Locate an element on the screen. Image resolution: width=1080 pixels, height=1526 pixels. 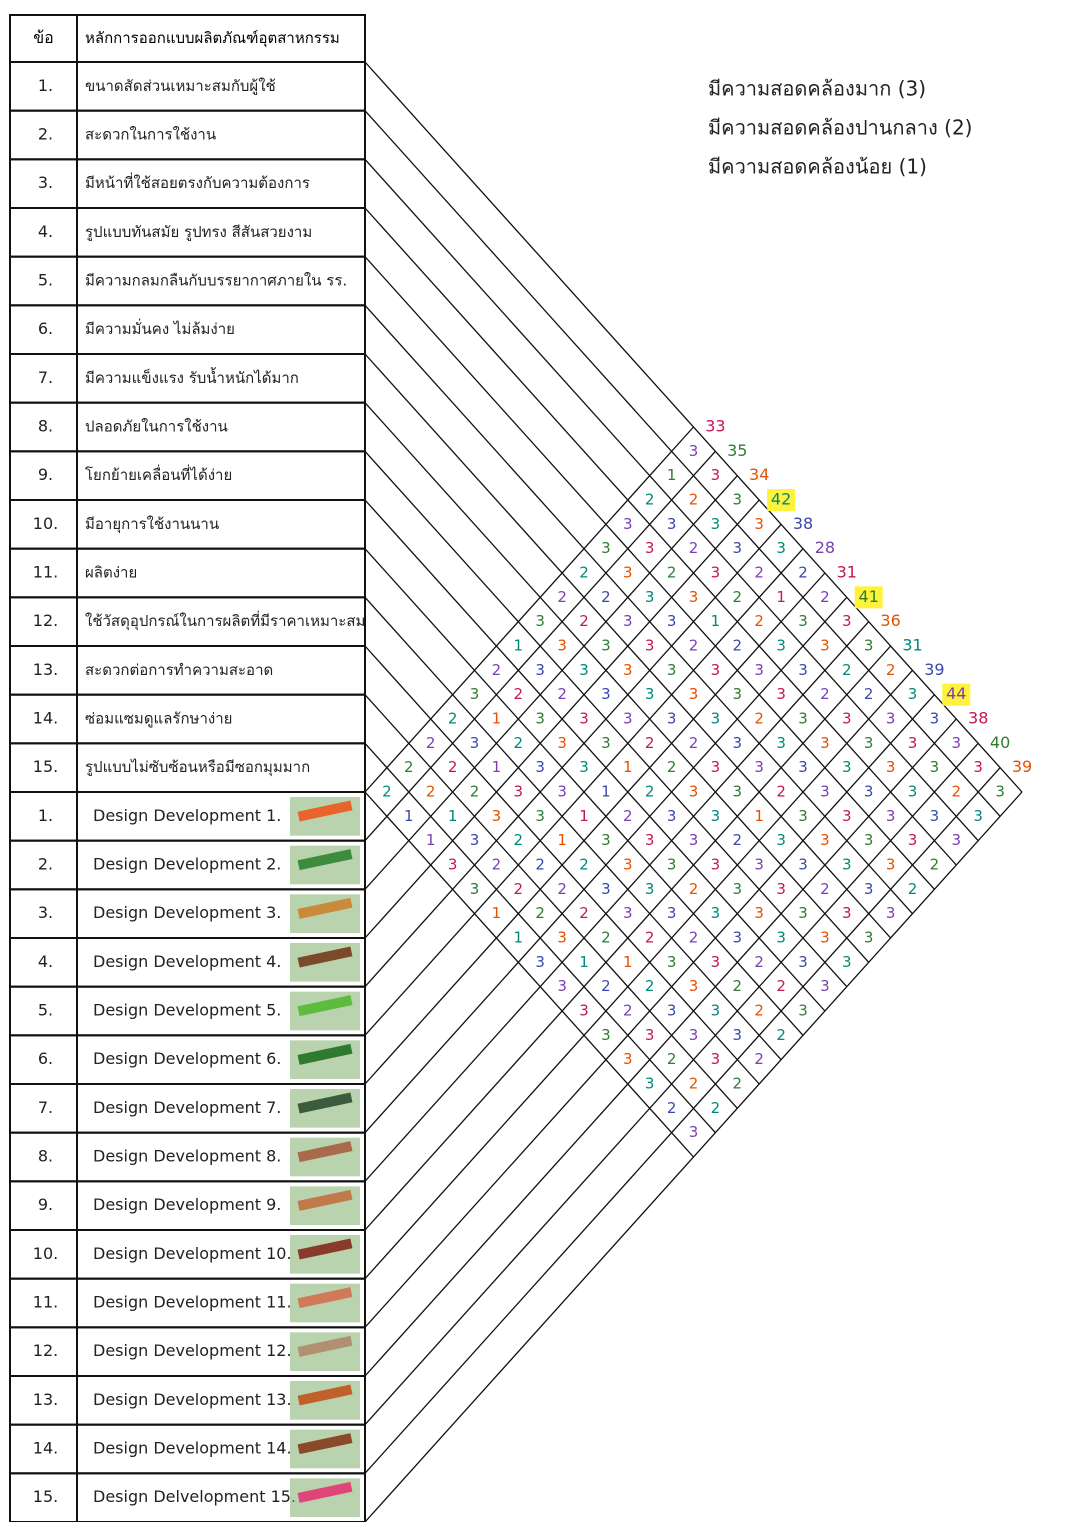
row-number: 13. is located at coordinates (45, 669).